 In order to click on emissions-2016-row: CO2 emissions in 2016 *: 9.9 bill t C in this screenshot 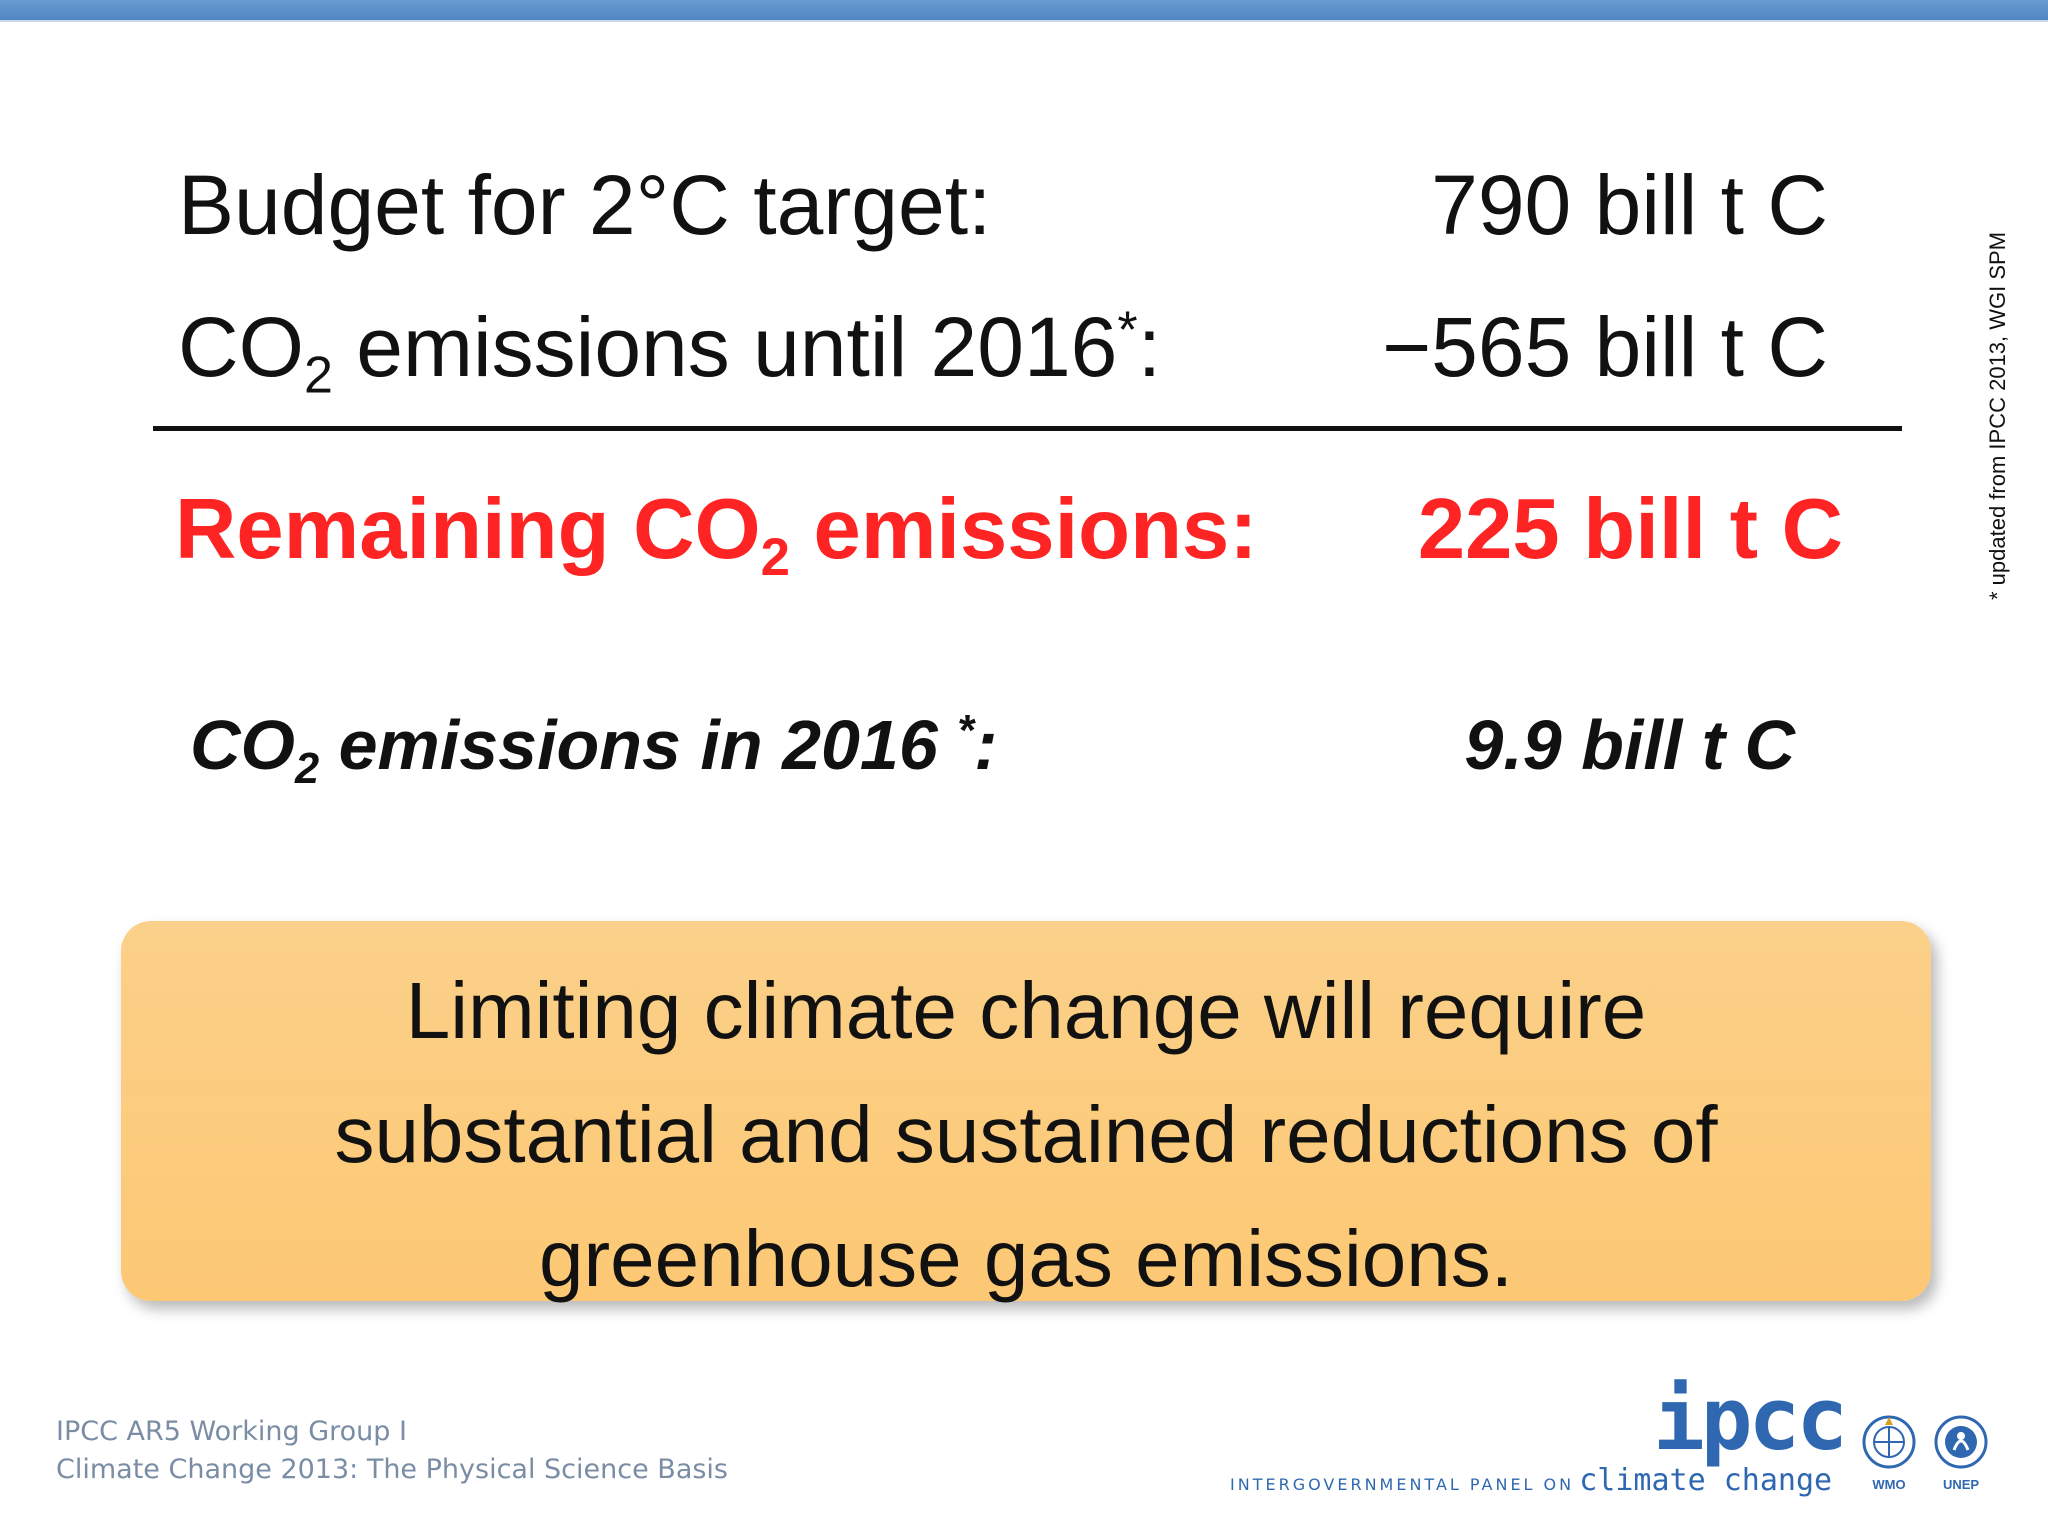, I will do `click(992, 745)`.